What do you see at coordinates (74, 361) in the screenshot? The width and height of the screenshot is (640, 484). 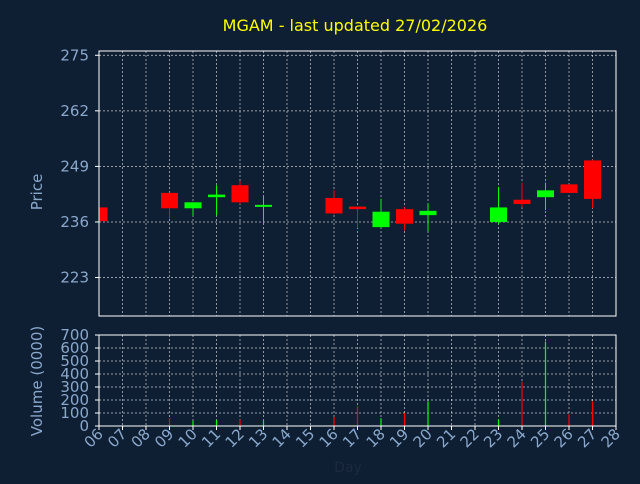 I see `volume-tick-label: 500` at bounding box center [74, 361].